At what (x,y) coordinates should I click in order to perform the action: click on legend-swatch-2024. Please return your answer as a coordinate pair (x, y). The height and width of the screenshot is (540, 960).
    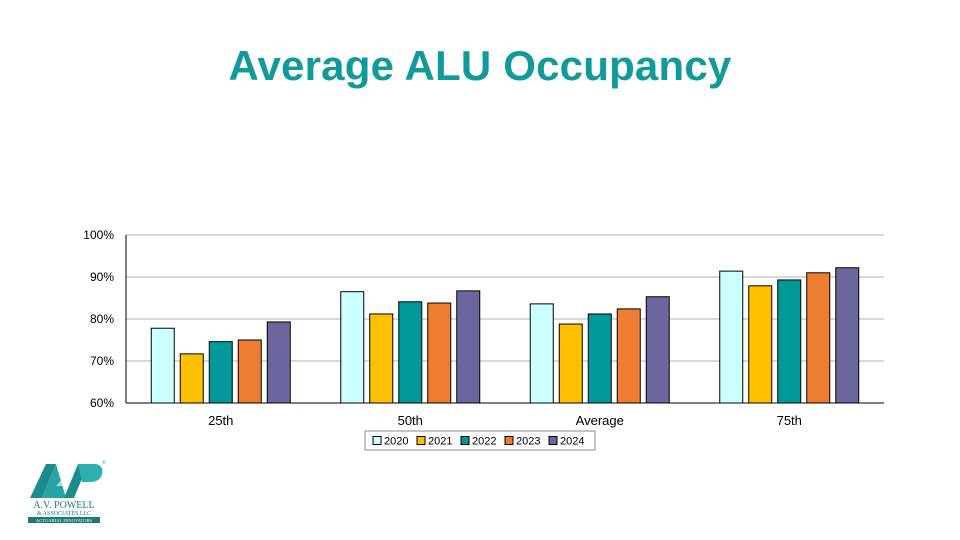
    Looking at the image, I should click on (553, 440).